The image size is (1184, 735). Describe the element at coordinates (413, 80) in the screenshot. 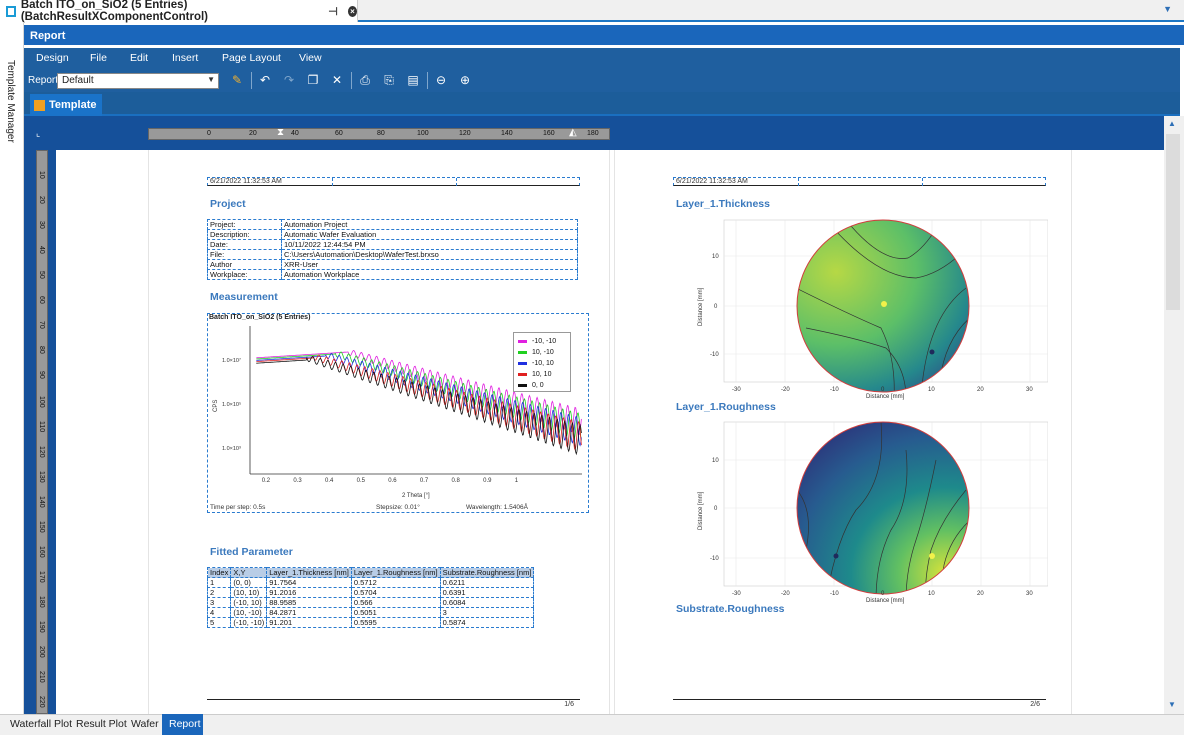

I see `print-preview-icon: ▤` at that location.